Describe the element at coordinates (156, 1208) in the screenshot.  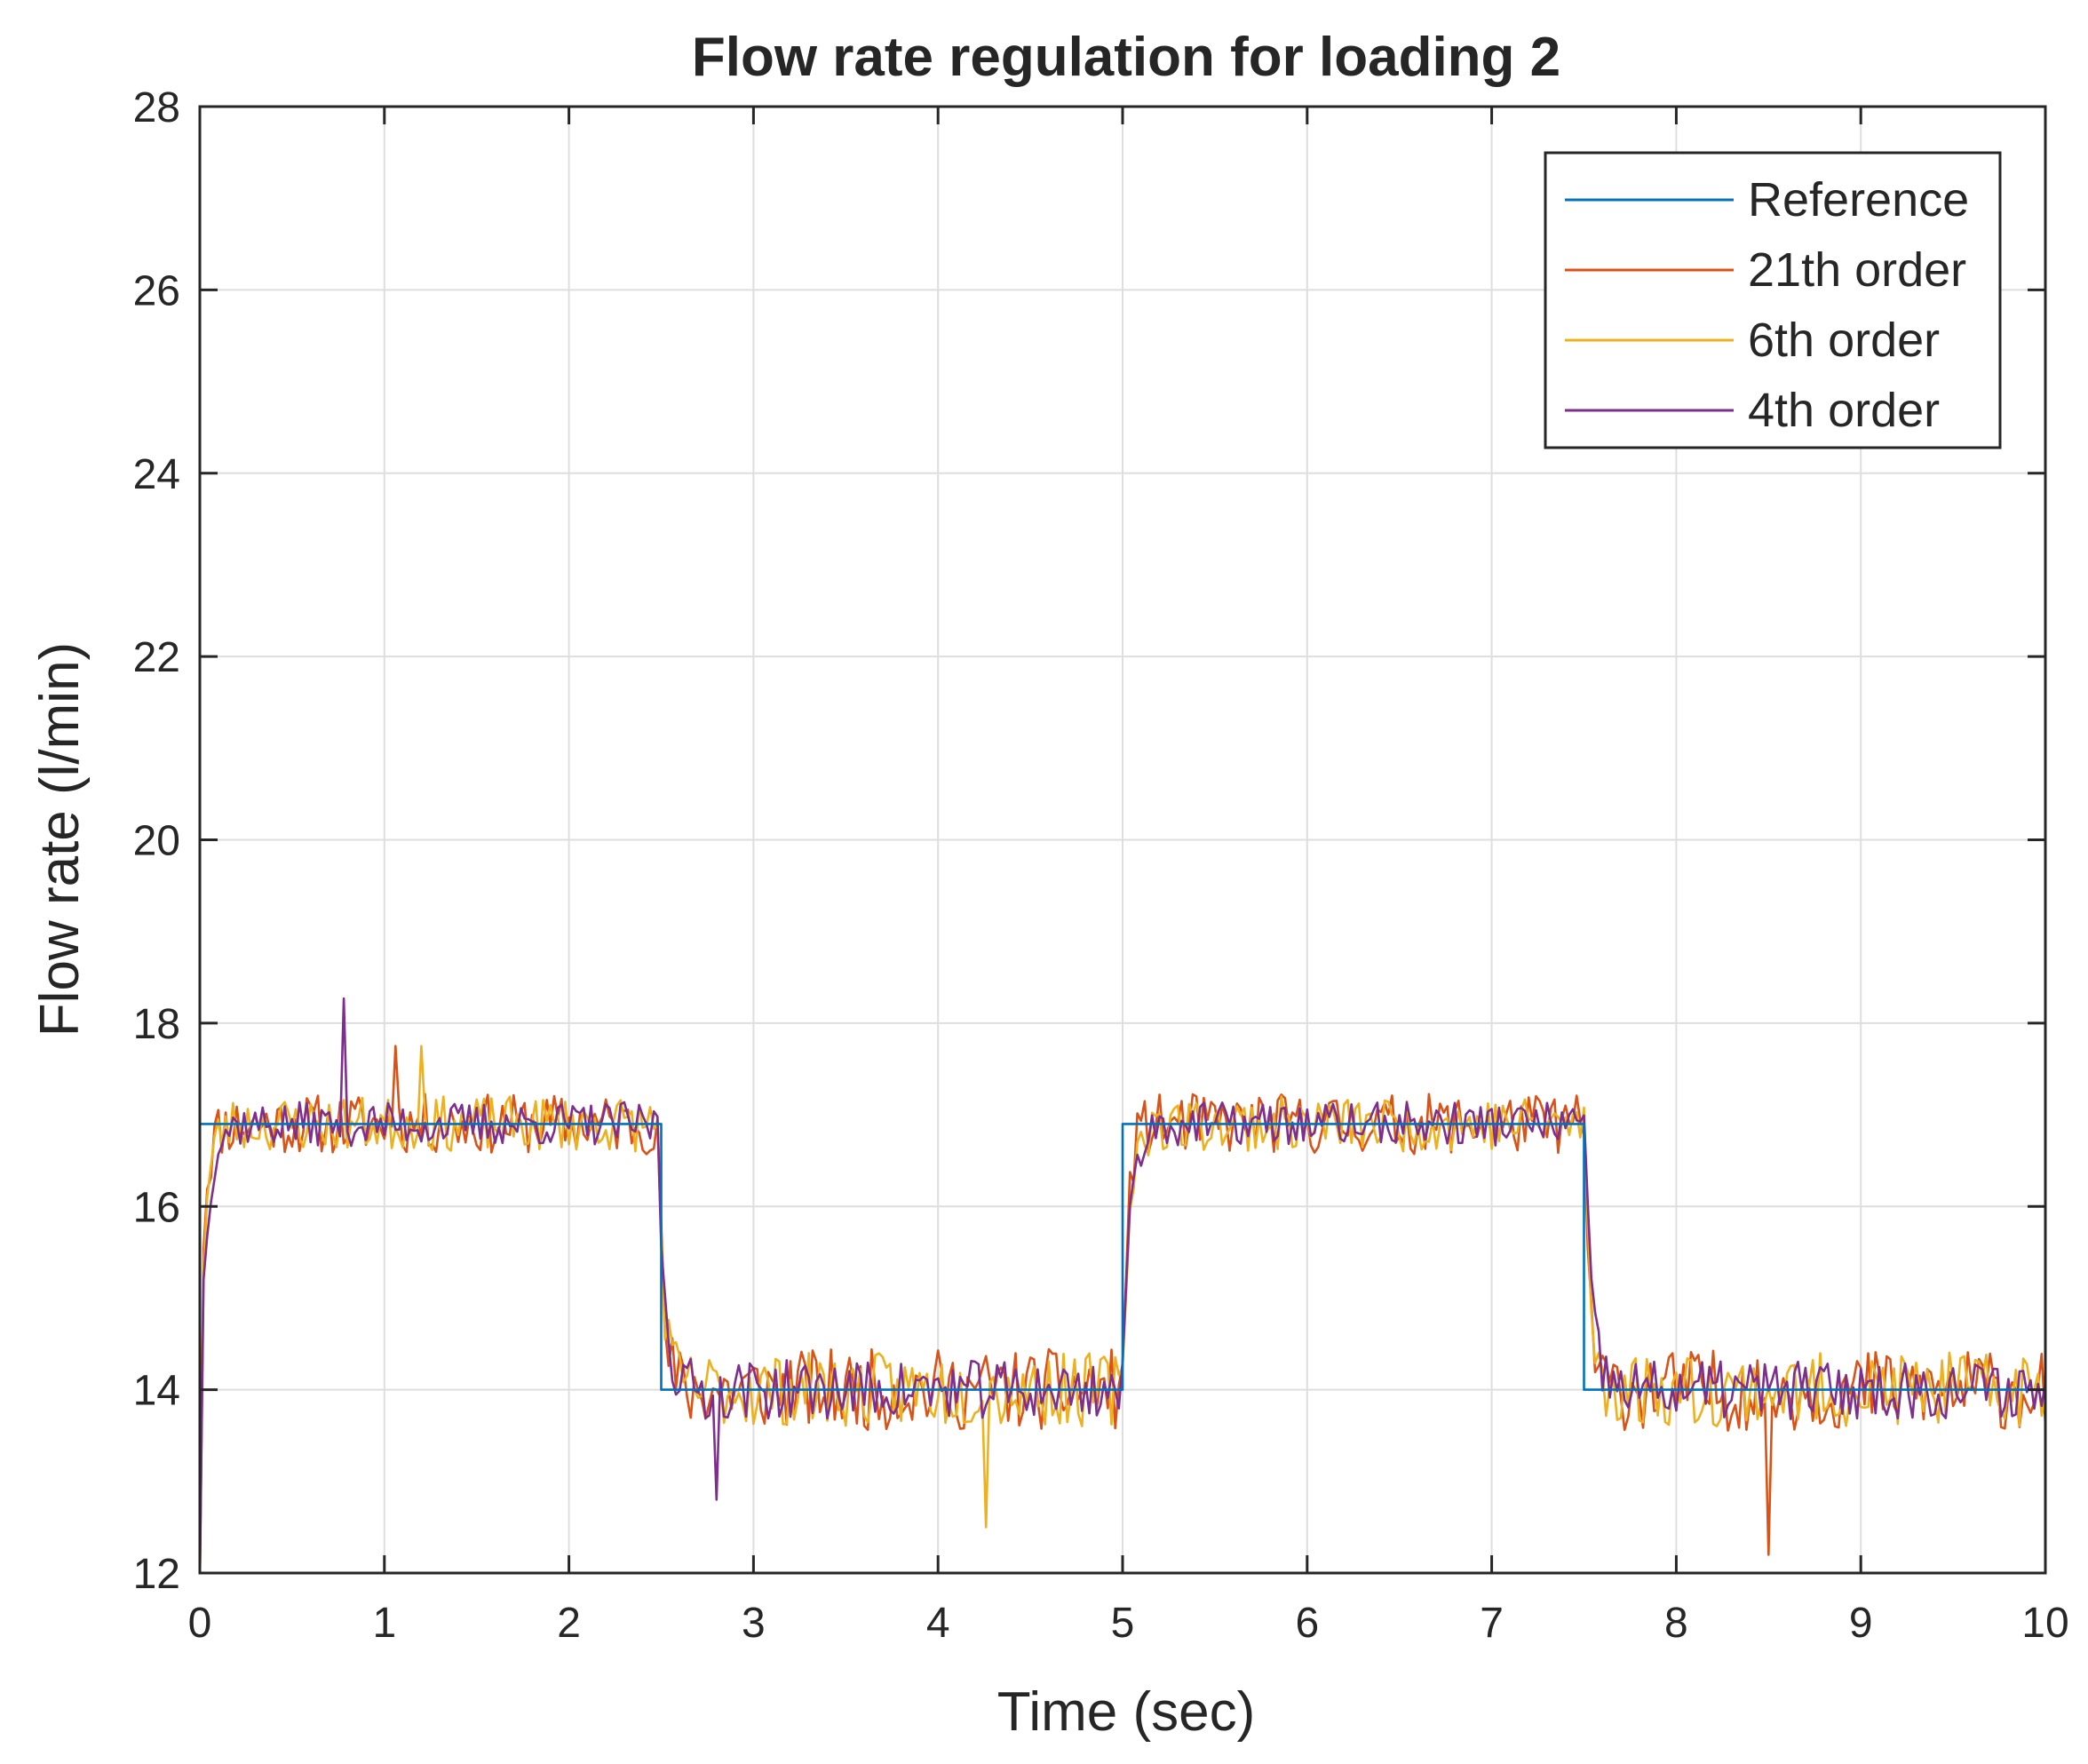
I see `y-tick-label-2: 16` at that location.